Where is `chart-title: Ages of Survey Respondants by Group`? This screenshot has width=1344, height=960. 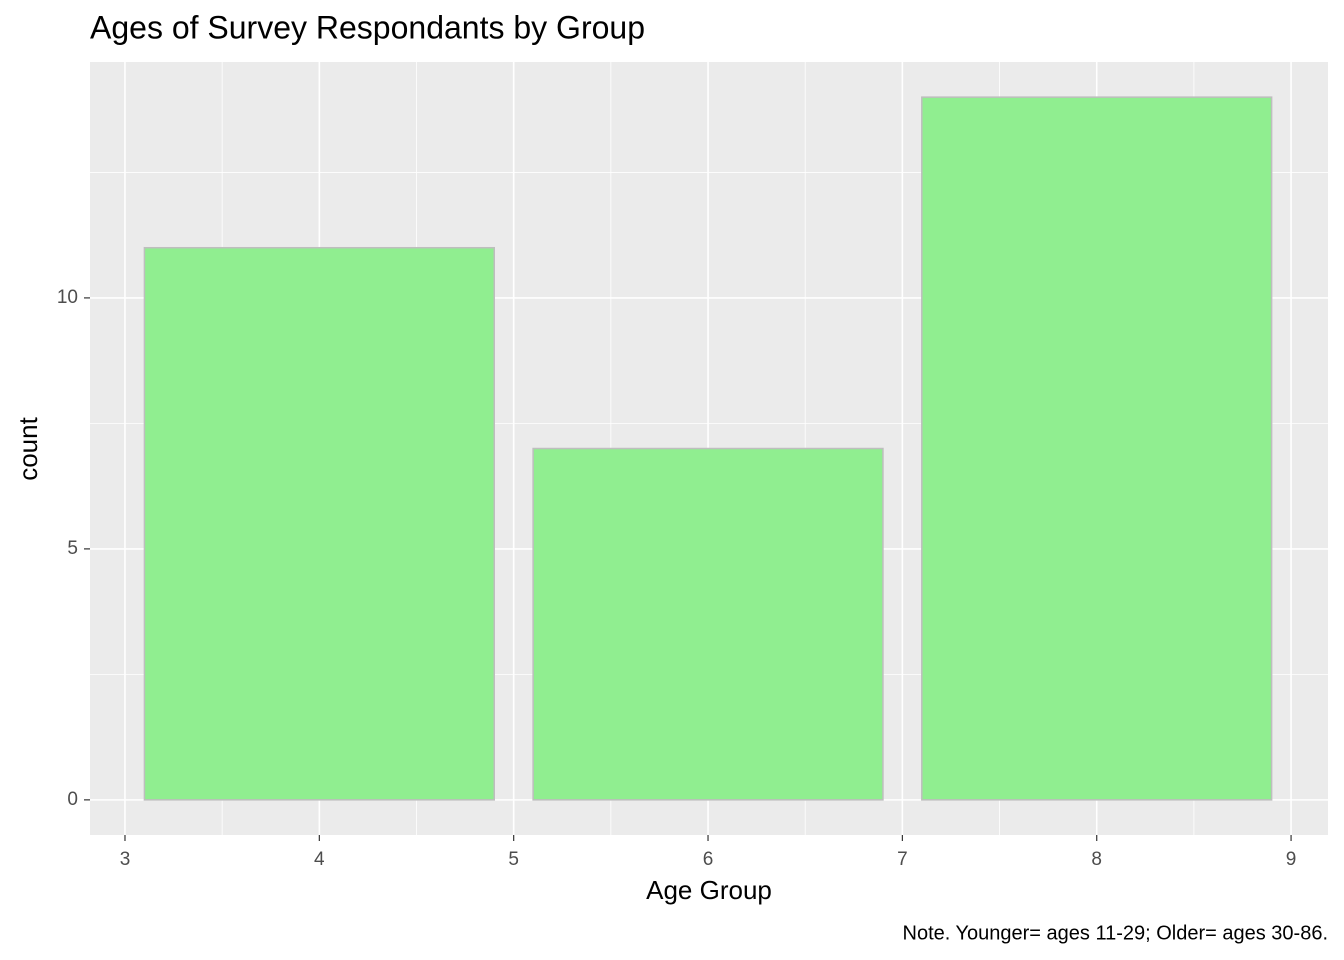 chart-title: Ages of Survey Respondants by Group is located at coordinates (367, 27).